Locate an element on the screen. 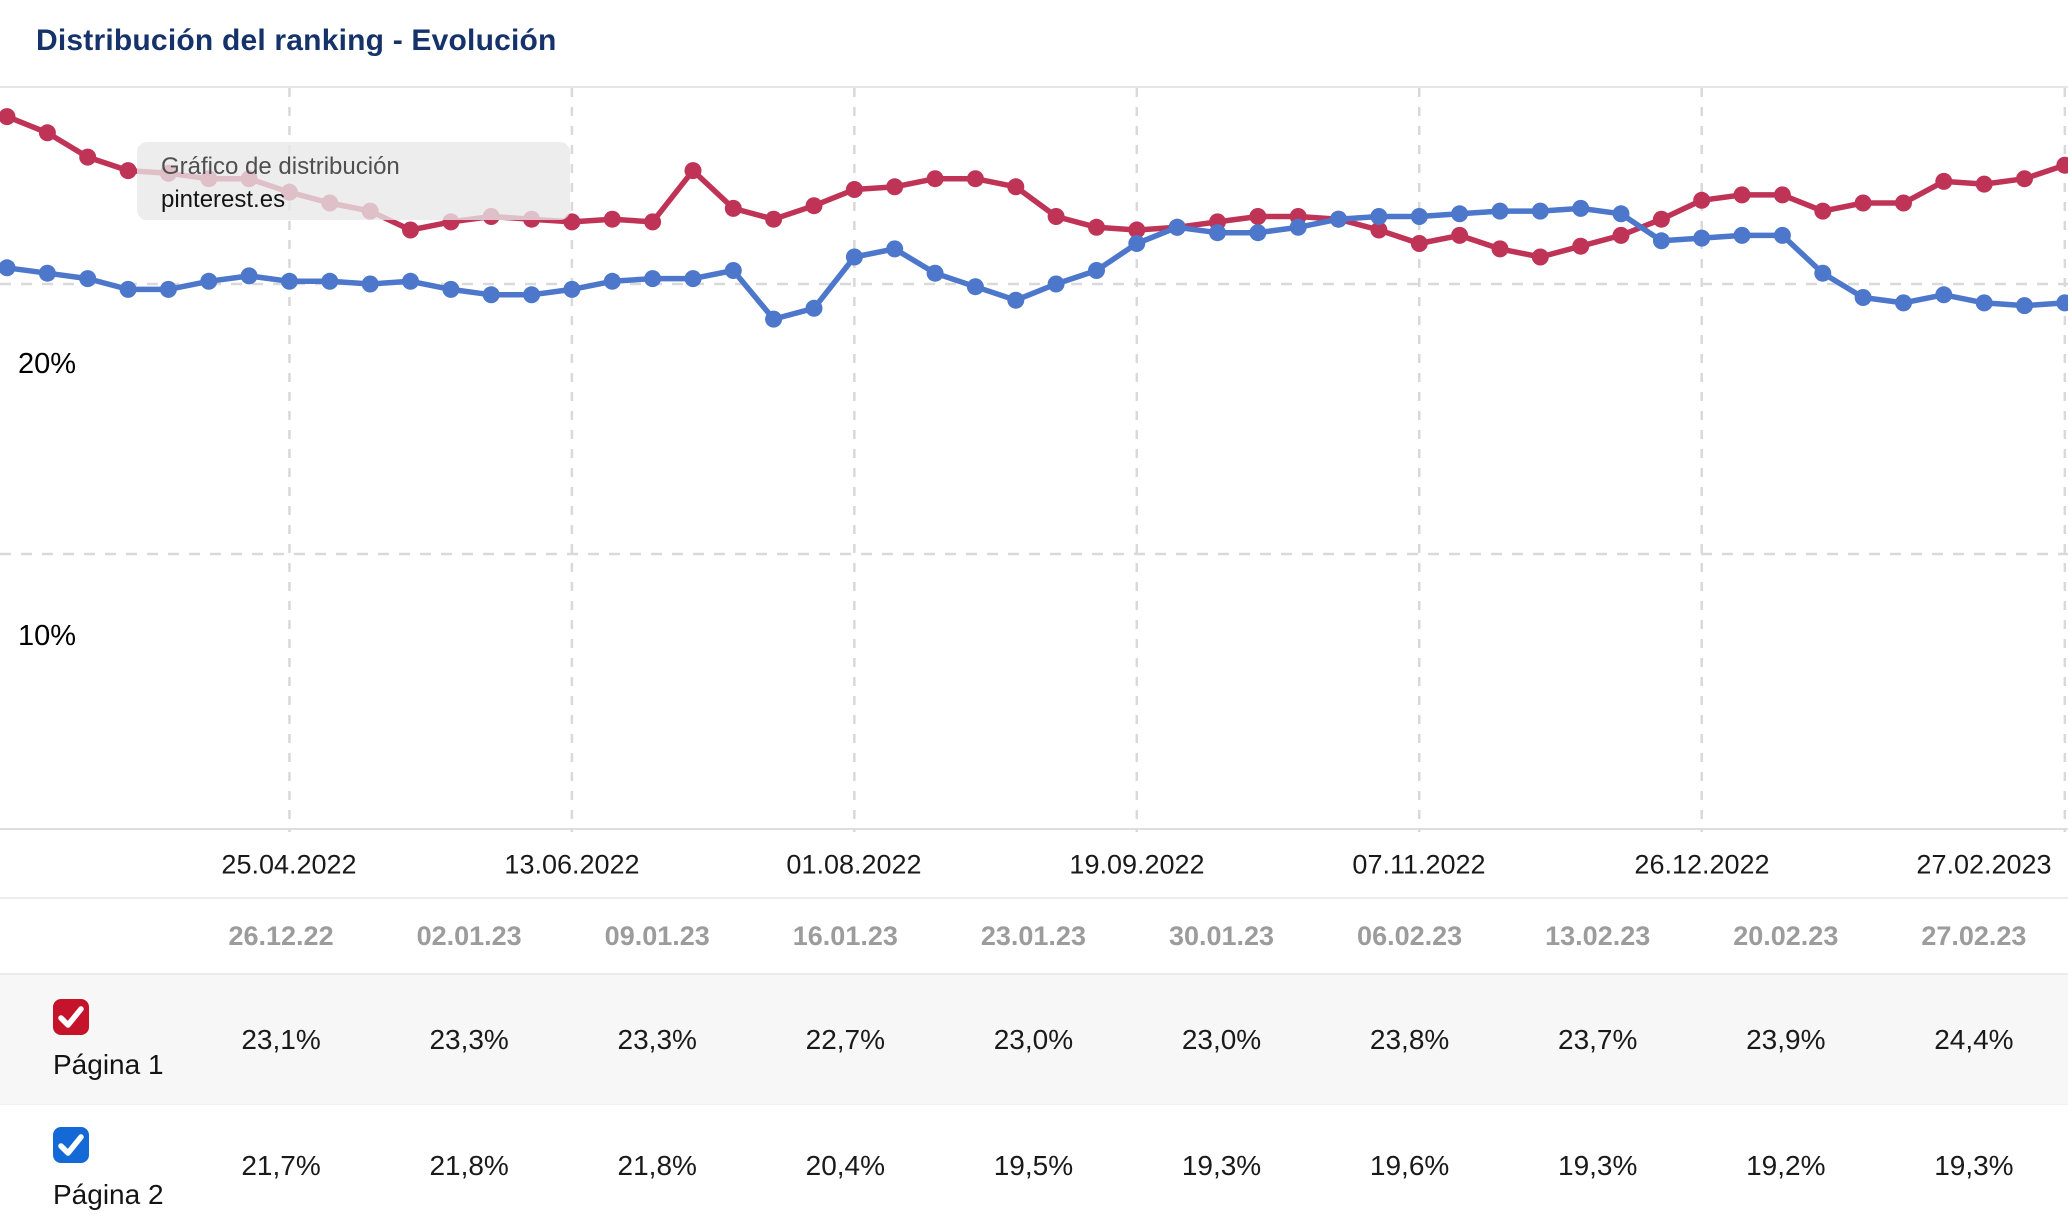 The height and width of the screenshot is (1227, 2068). x-axis-label: 25.04.2022 is located at coordinates (289, 864).